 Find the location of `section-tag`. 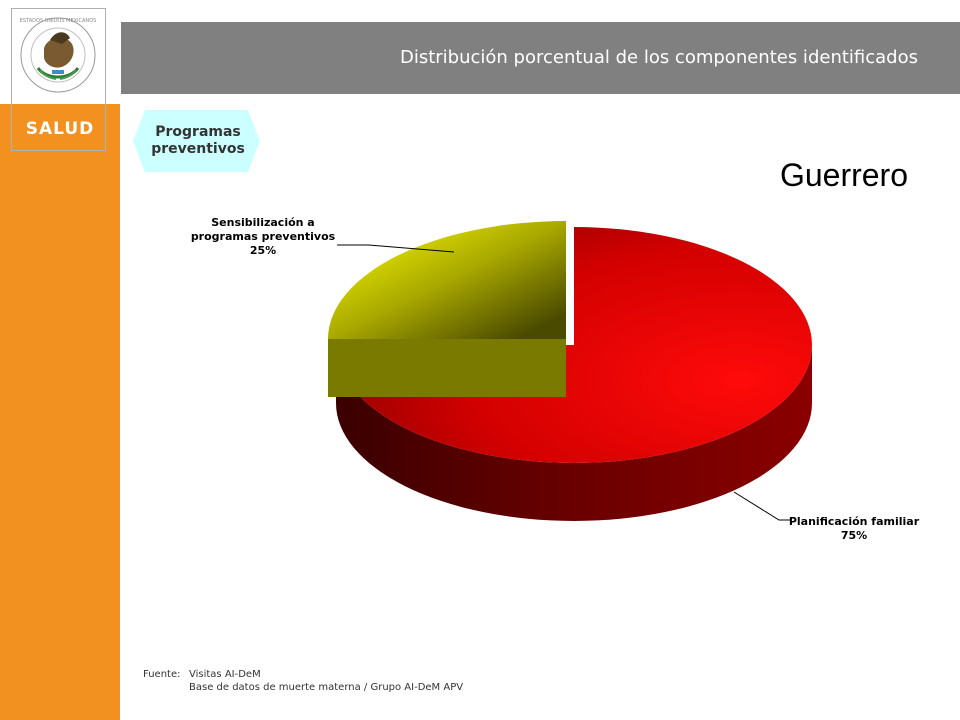

section-tag is located at coordinates (196, 141).